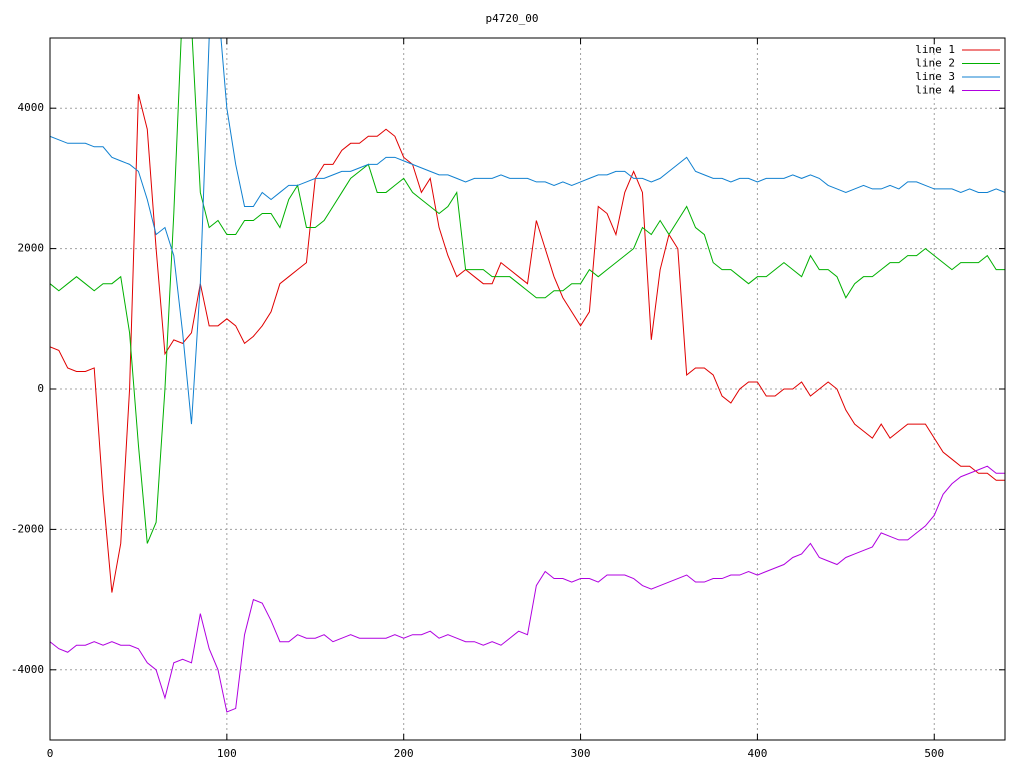  I want to click on x-tick-label: 500, so click(934, 753).